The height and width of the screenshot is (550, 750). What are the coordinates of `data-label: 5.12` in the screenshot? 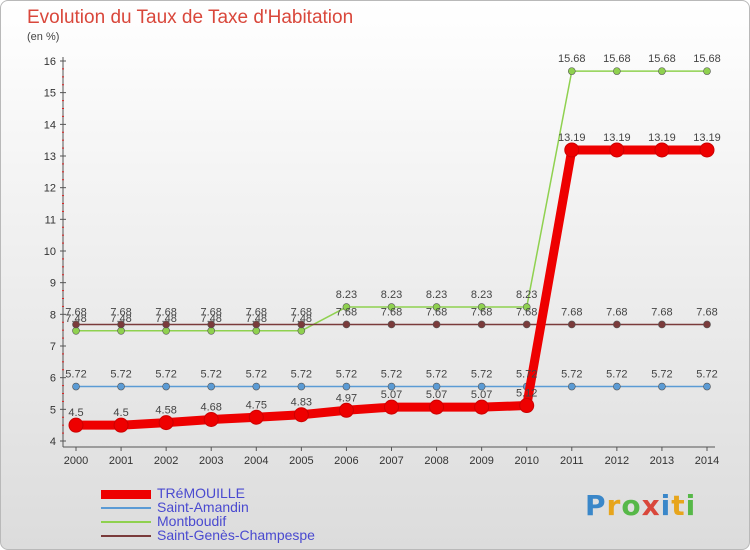 It's located at (526, 394).